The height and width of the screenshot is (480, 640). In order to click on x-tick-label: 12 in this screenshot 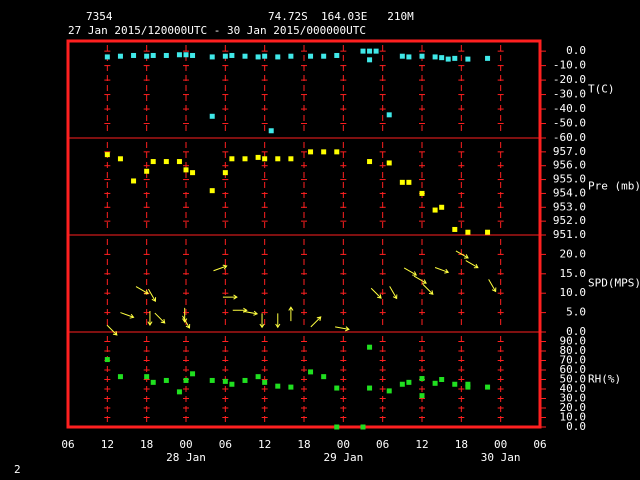, I will do `click(107, 444)`.